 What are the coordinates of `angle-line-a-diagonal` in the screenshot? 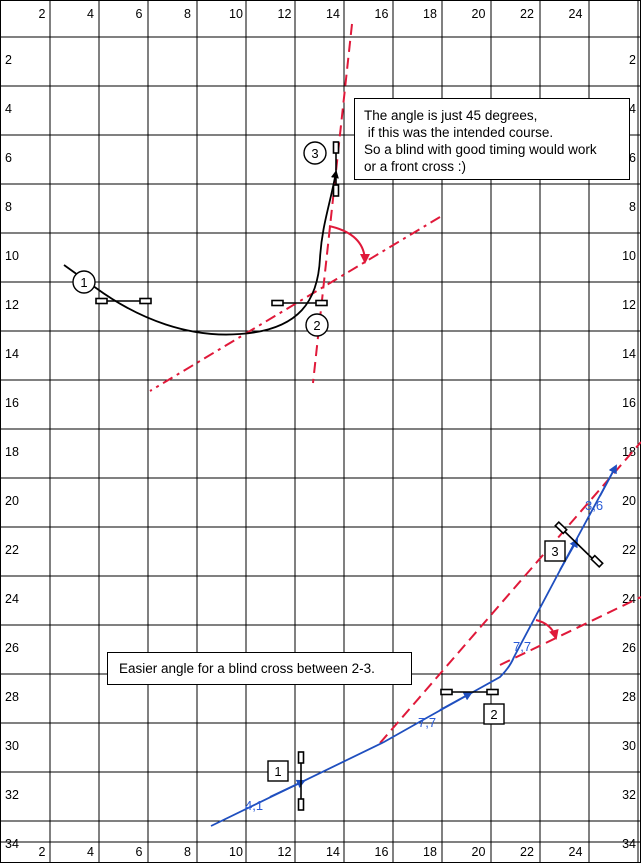 It's located at (295, 304).